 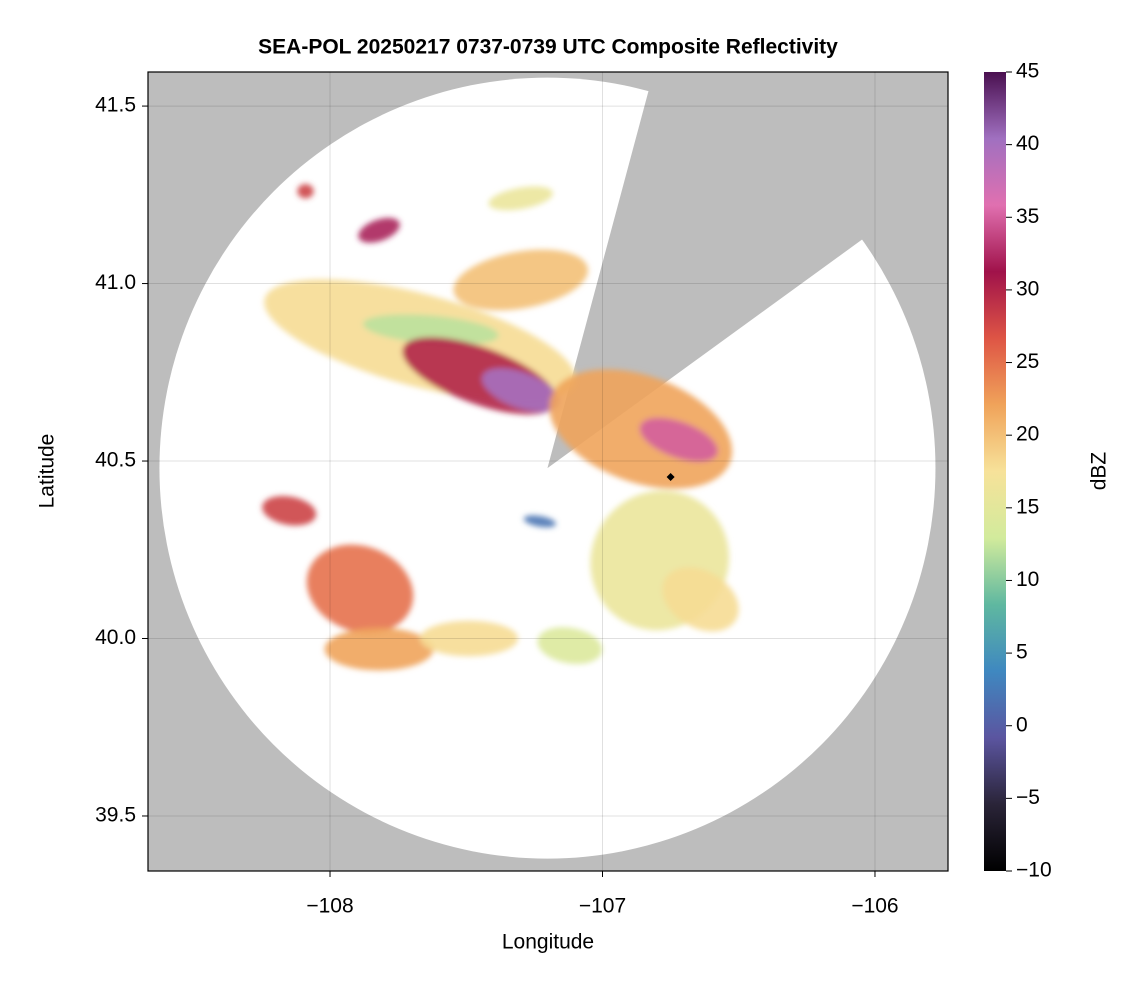 I want to click on colorbar-tick-label: 35, so click(x=1027, y=216).